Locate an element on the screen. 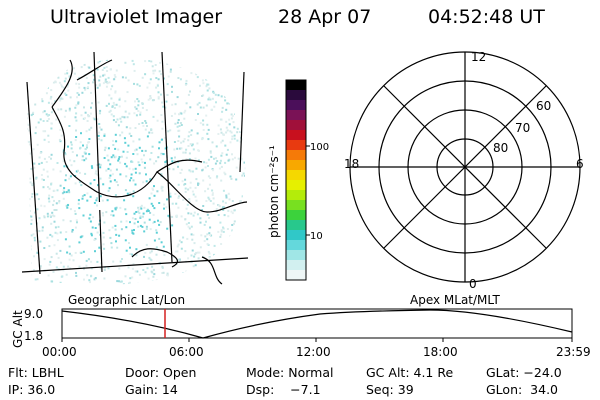 Image resolution: width=600 pixels, height=400 pixels. x-tick-0600: 06:00 is located at coordinates (186, 352).